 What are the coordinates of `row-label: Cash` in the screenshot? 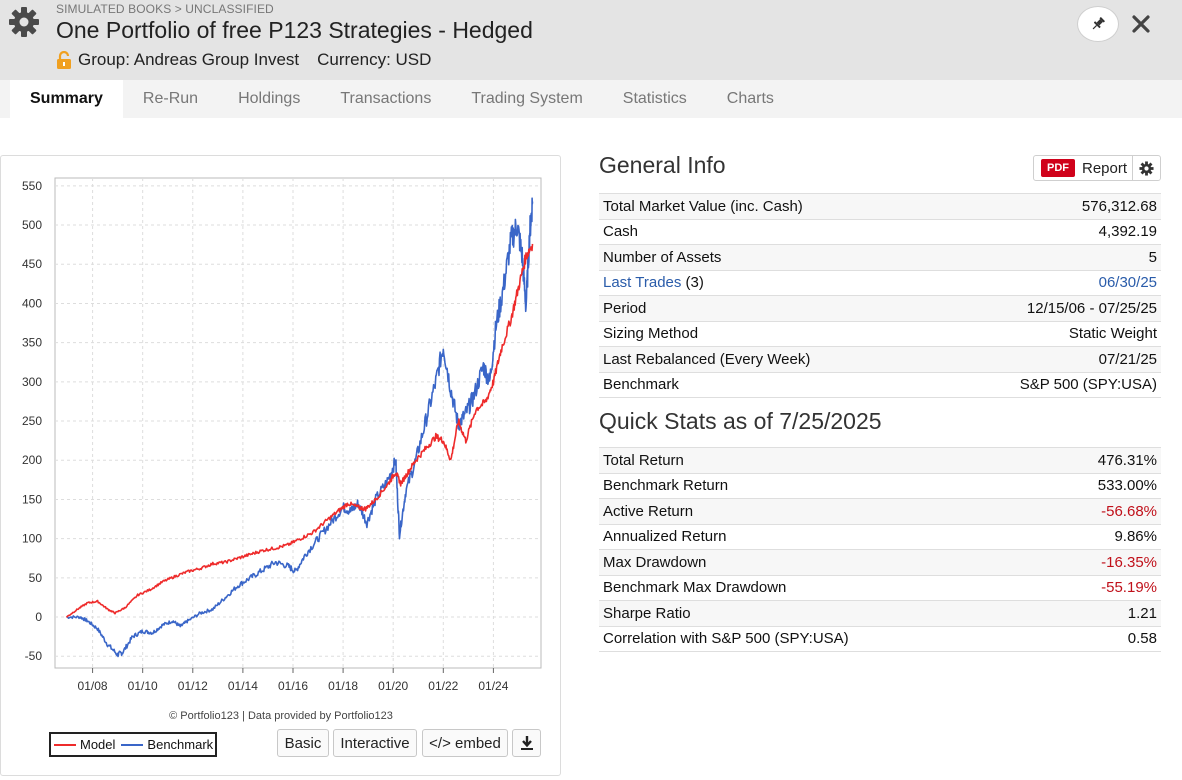 It's located at (621, 232).